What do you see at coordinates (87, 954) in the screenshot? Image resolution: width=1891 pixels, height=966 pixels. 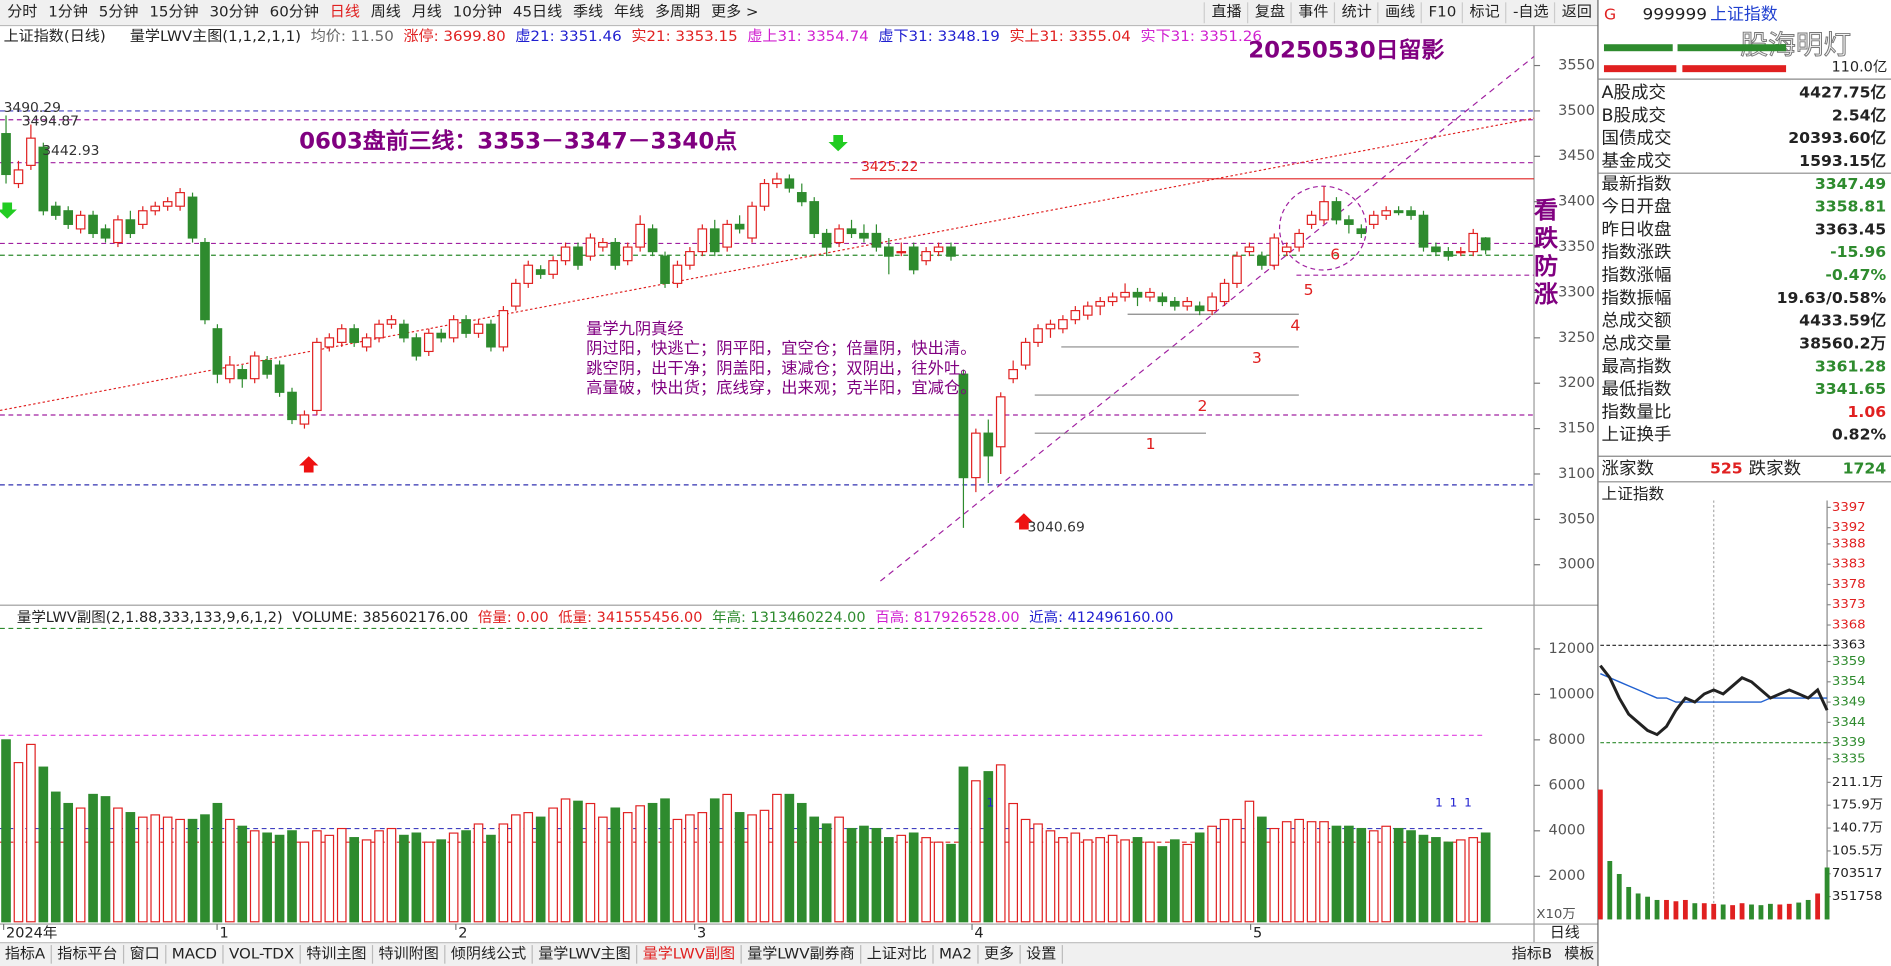 I see `indicator-tab: 指标平台` at bounding box center [87, 954].